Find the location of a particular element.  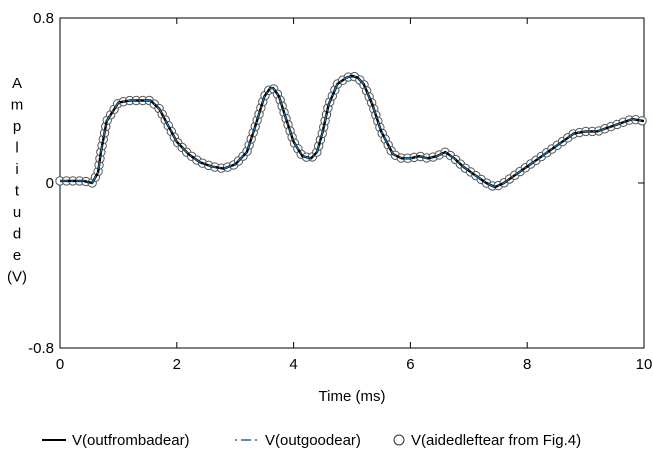

x-tick-label: 8 is located at coordinates (527, 364).